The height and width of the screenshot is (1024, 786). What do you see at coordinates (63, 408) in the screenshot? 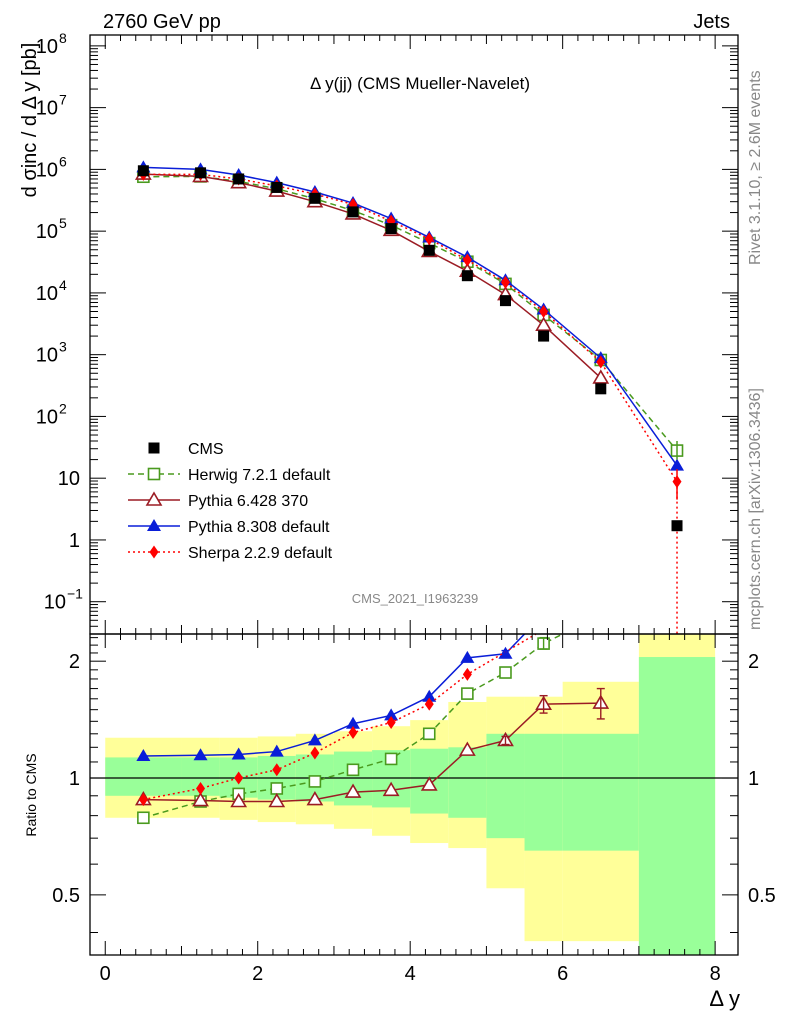
I see `y-tick-exponent: 2` at bounding box center [63, 408].